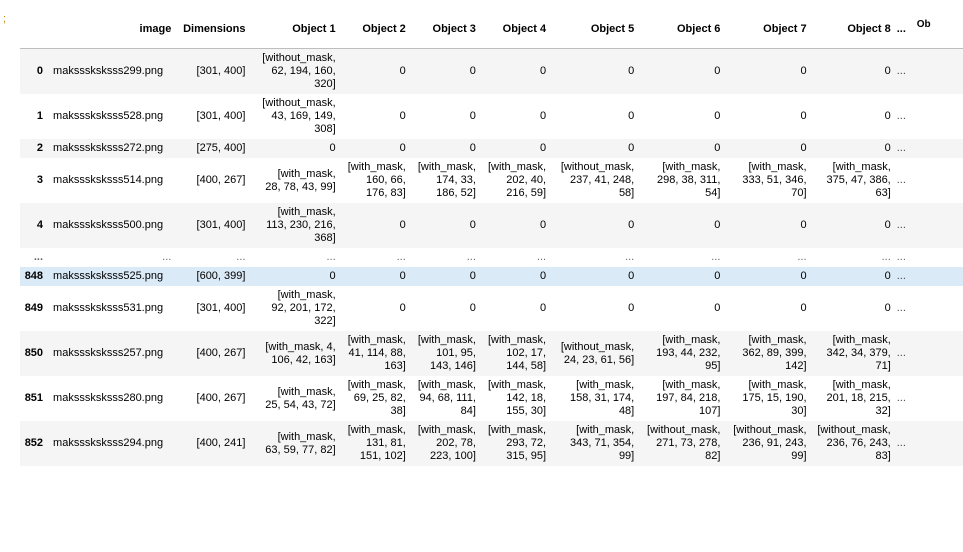 The height and width of the screenshot is (552, 963). Describe the element at coordinates (40, 225) in the screenshot. I see `row-index: 4` at that location.